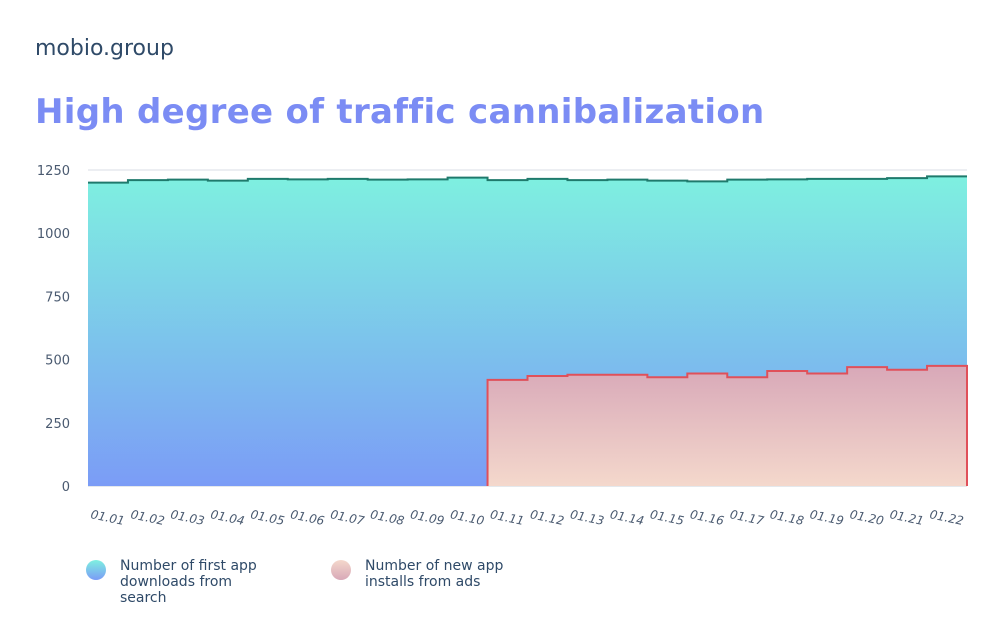 The height and width of the screenshot is (620, 1000). Describe the element at coordinates (57, 361) in the screenshot. I see `y-tick-label: 500` at that location.